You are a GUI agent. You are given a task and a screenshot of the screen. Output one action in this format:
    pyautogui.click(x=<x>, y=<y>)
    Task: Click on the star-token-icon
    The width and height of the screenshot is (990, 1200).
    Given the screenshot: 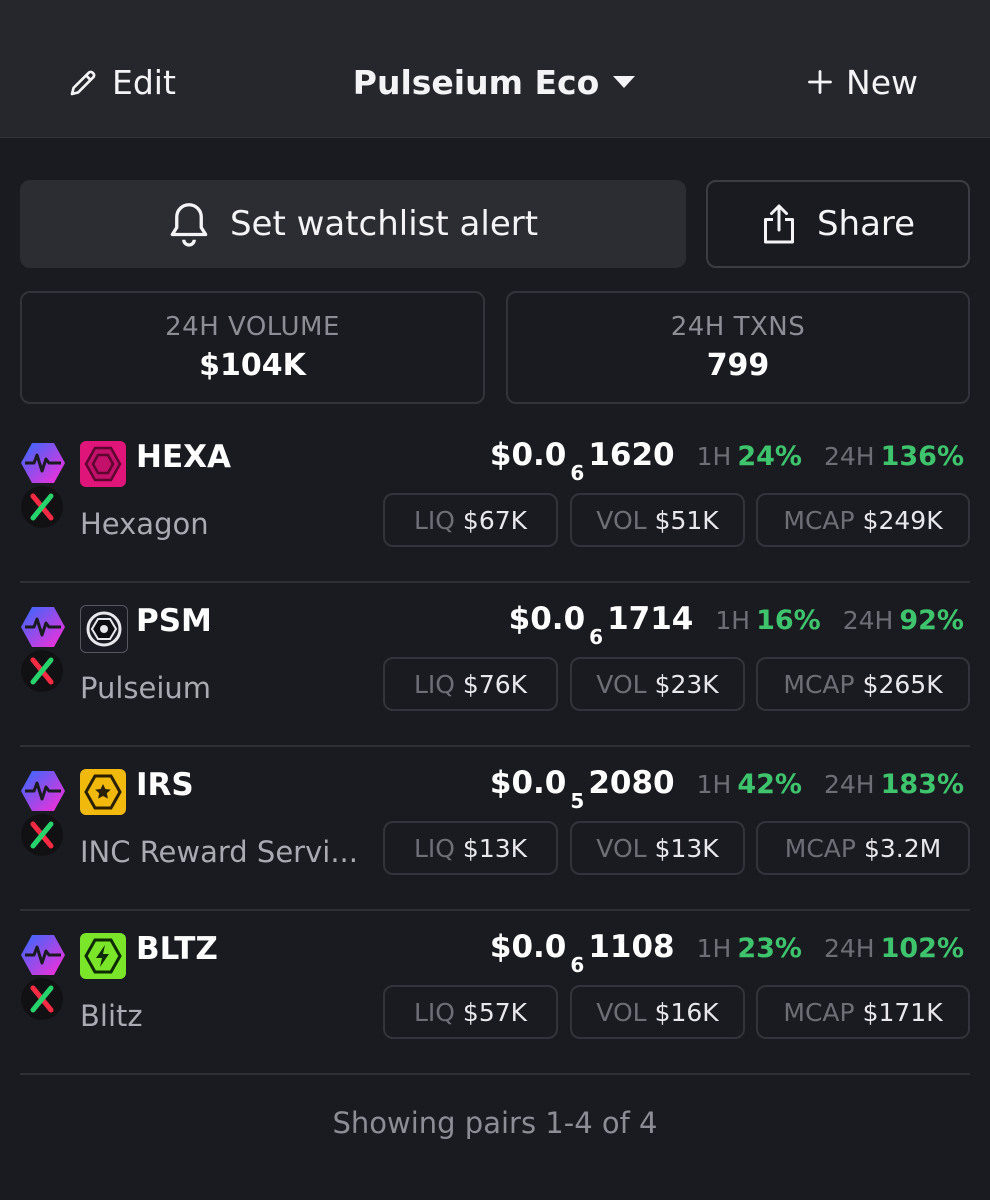 What is the action you would take?
    pyautogui.click(x=103, y=792)
    